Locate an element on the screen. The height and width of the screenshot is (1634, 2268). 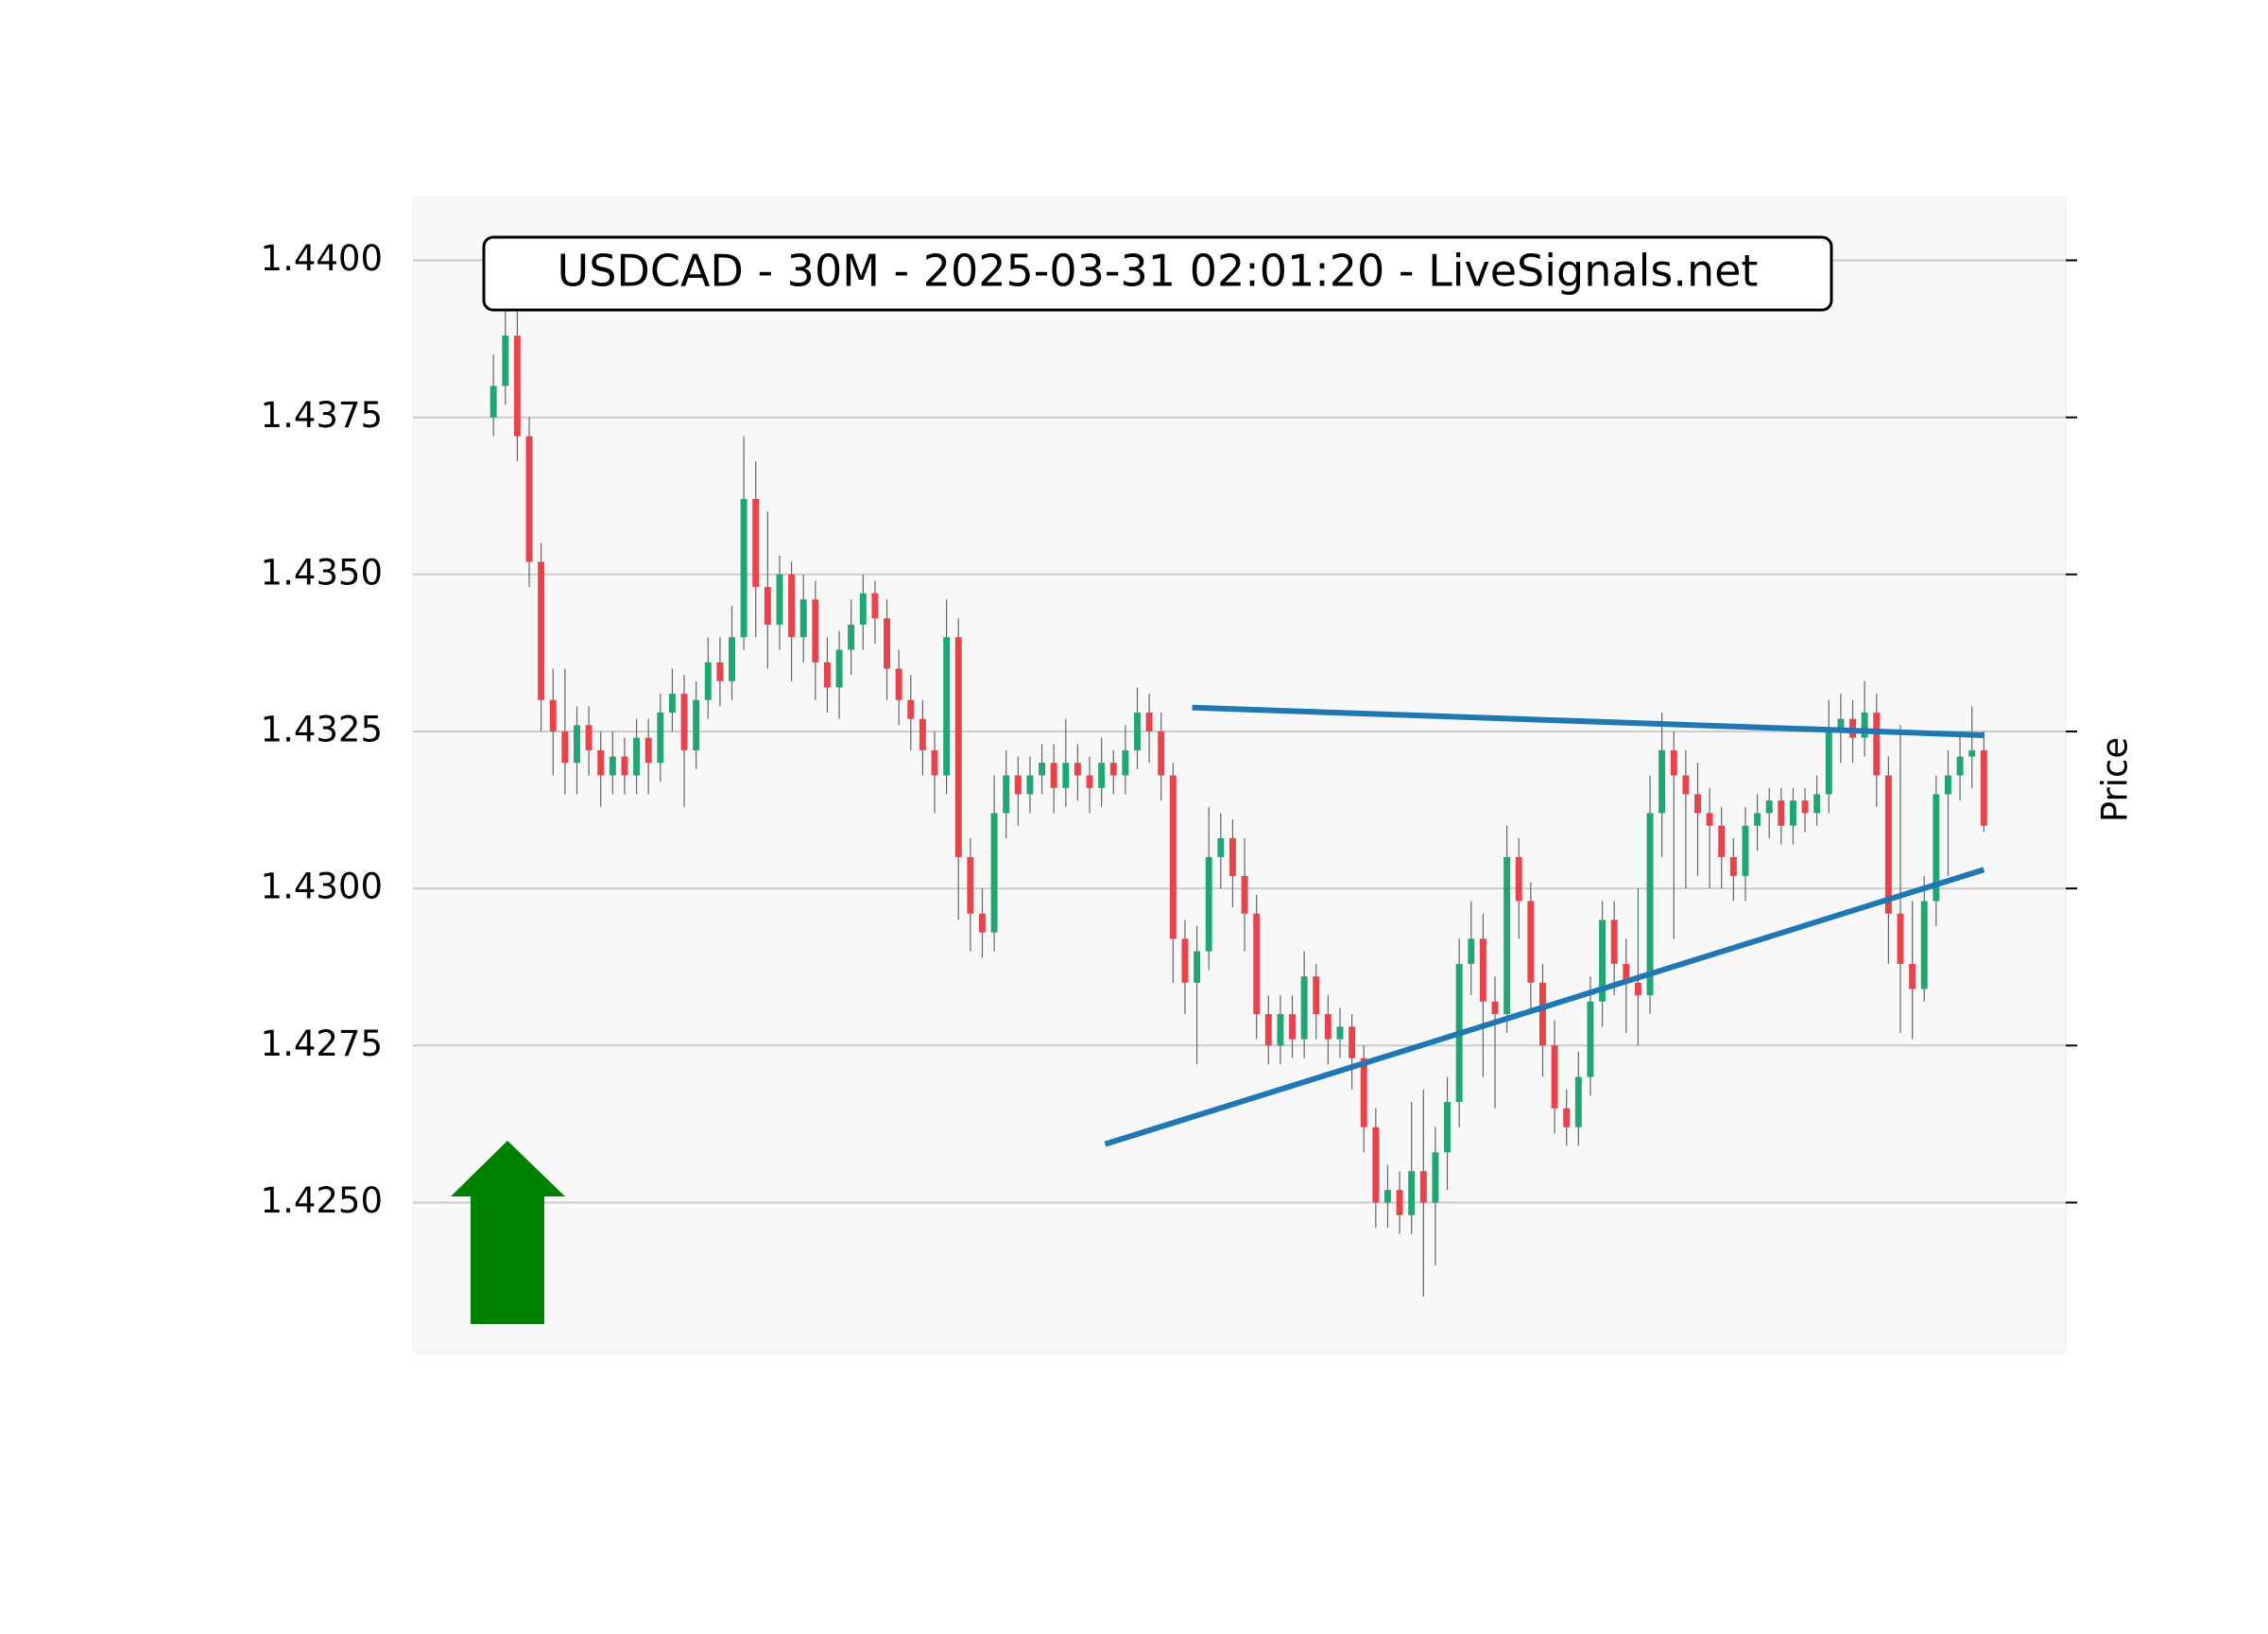
y-tick-label: 1.4250 is located at coordinates (322, 1201).